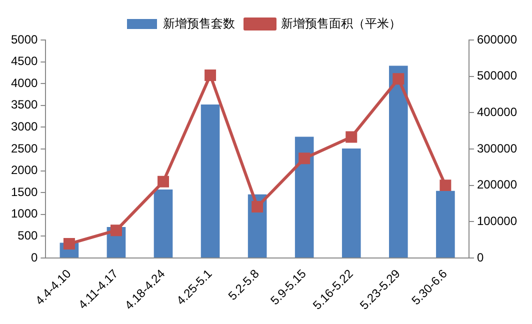 Image resolution: width=532 pixels, height=324 pixels. I want to click on y-tick-label: 1500, so click(24, 191).